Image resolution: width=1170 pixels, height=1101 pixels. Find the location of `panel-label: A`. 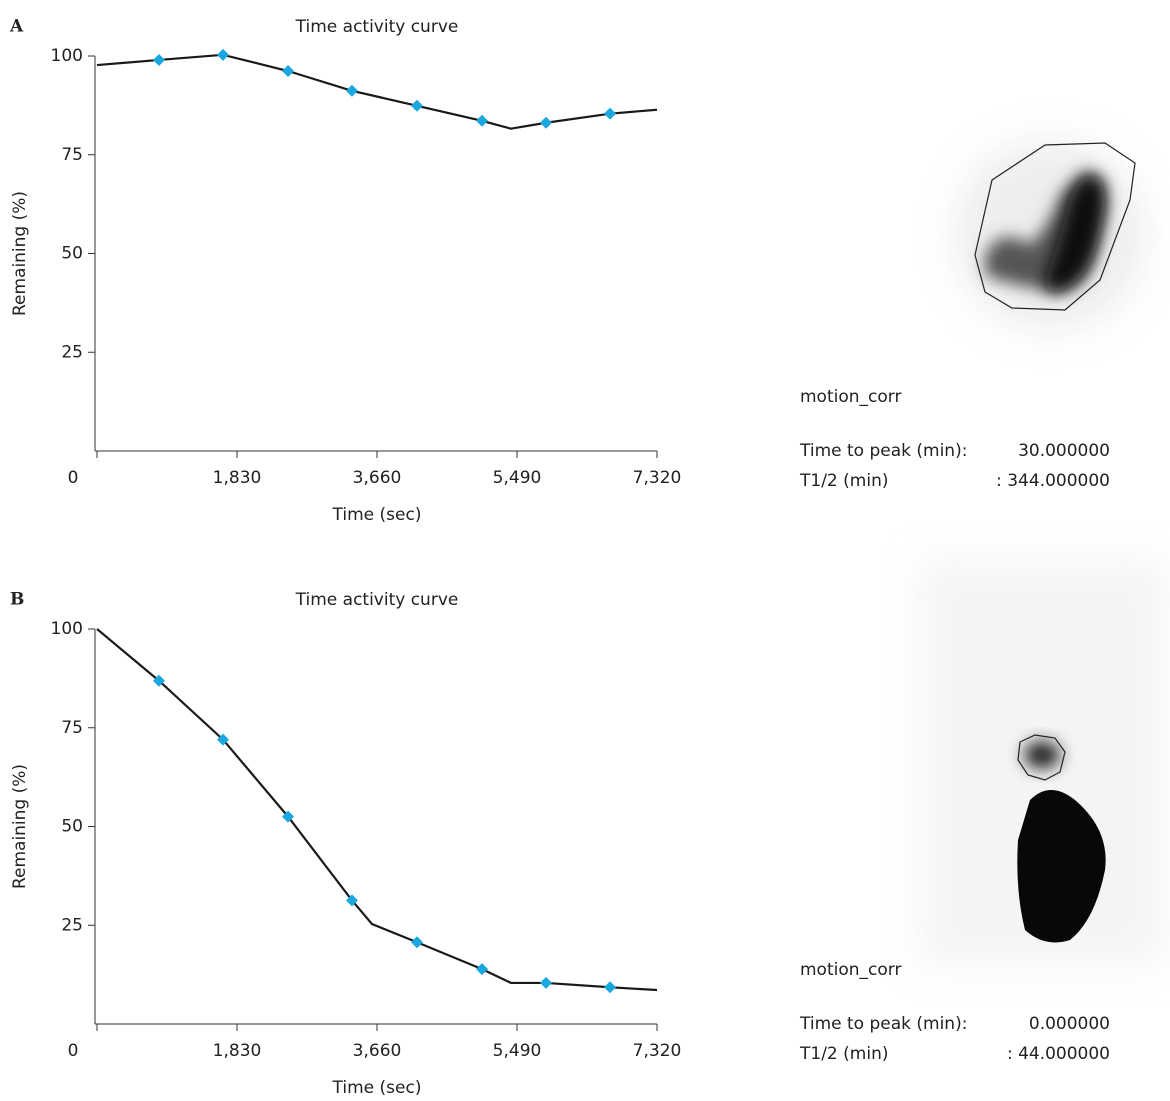

panel-label: A is located at coordinates (16, 27).